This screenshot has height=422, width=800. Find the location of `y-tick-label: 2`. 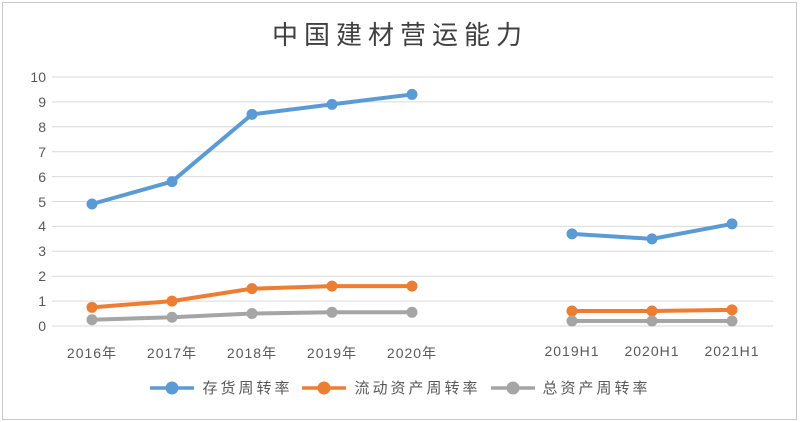

y-tick-label: 2 is located at coordinates (42, 276).